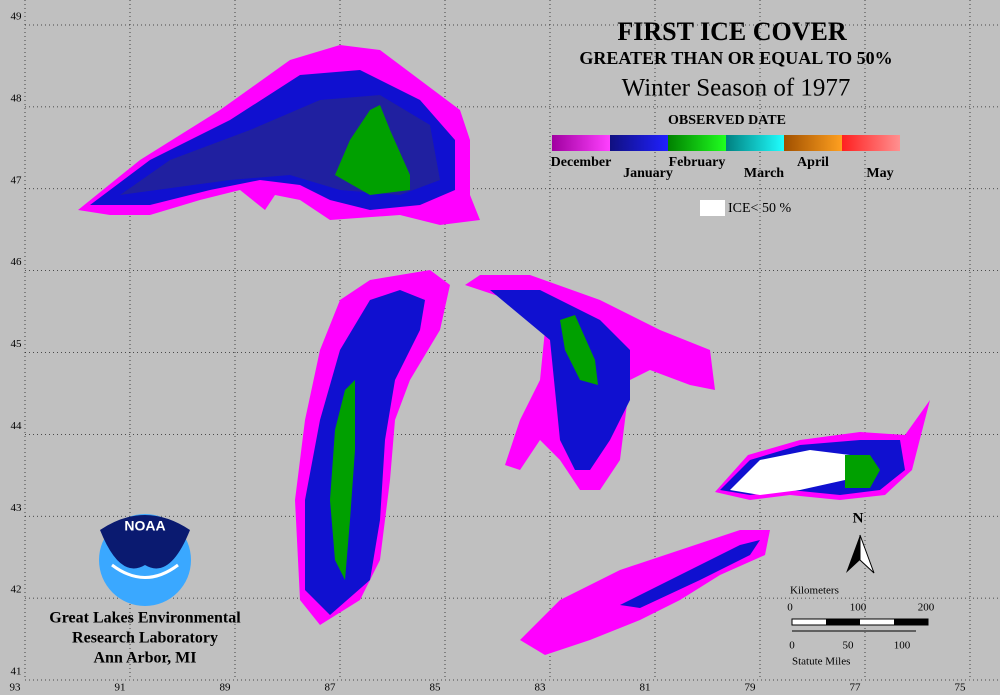  What do you see at coordinates (17, 262) in the screenshot?
I see `lat-label: 46` at bounding box center [17, 262].